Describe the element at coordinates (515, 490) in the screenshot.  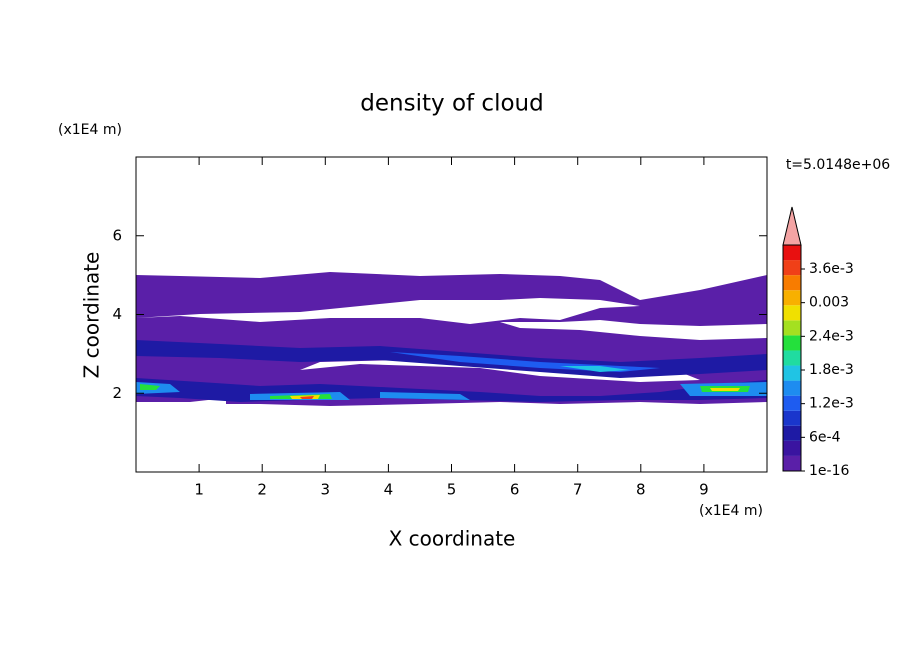
I see `x-tick-label: 6` at that location.